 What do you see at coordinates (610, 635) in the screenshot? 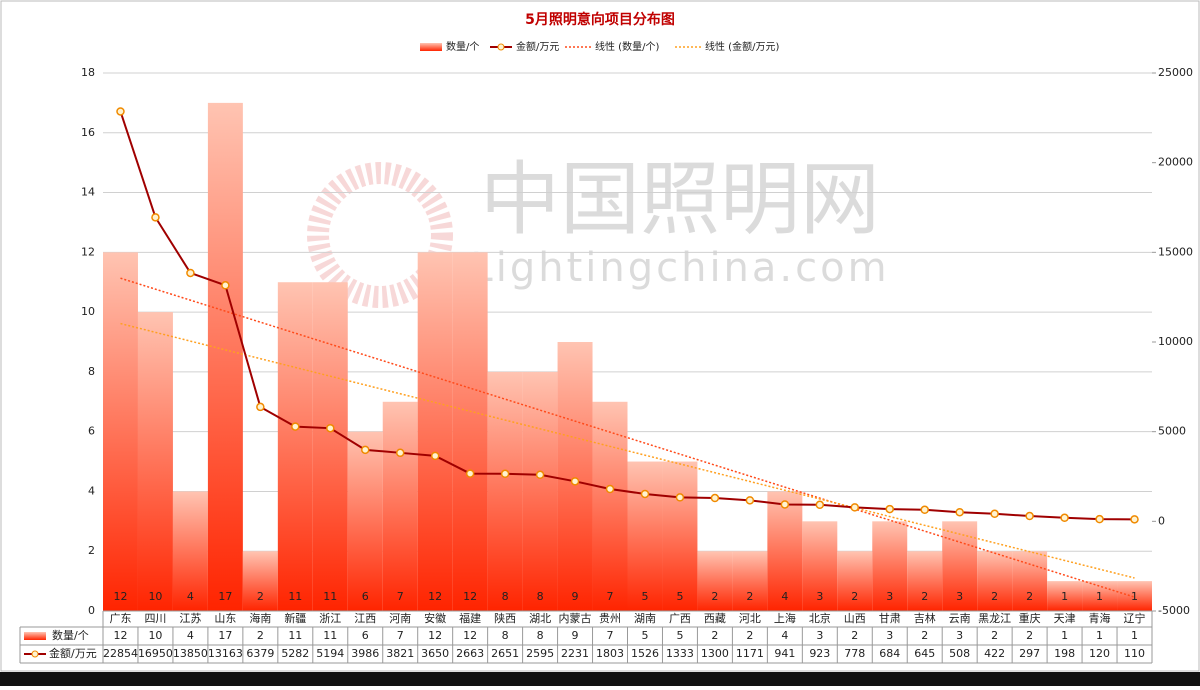
I see `table-cell: 7` at bounding box center [610, 635].